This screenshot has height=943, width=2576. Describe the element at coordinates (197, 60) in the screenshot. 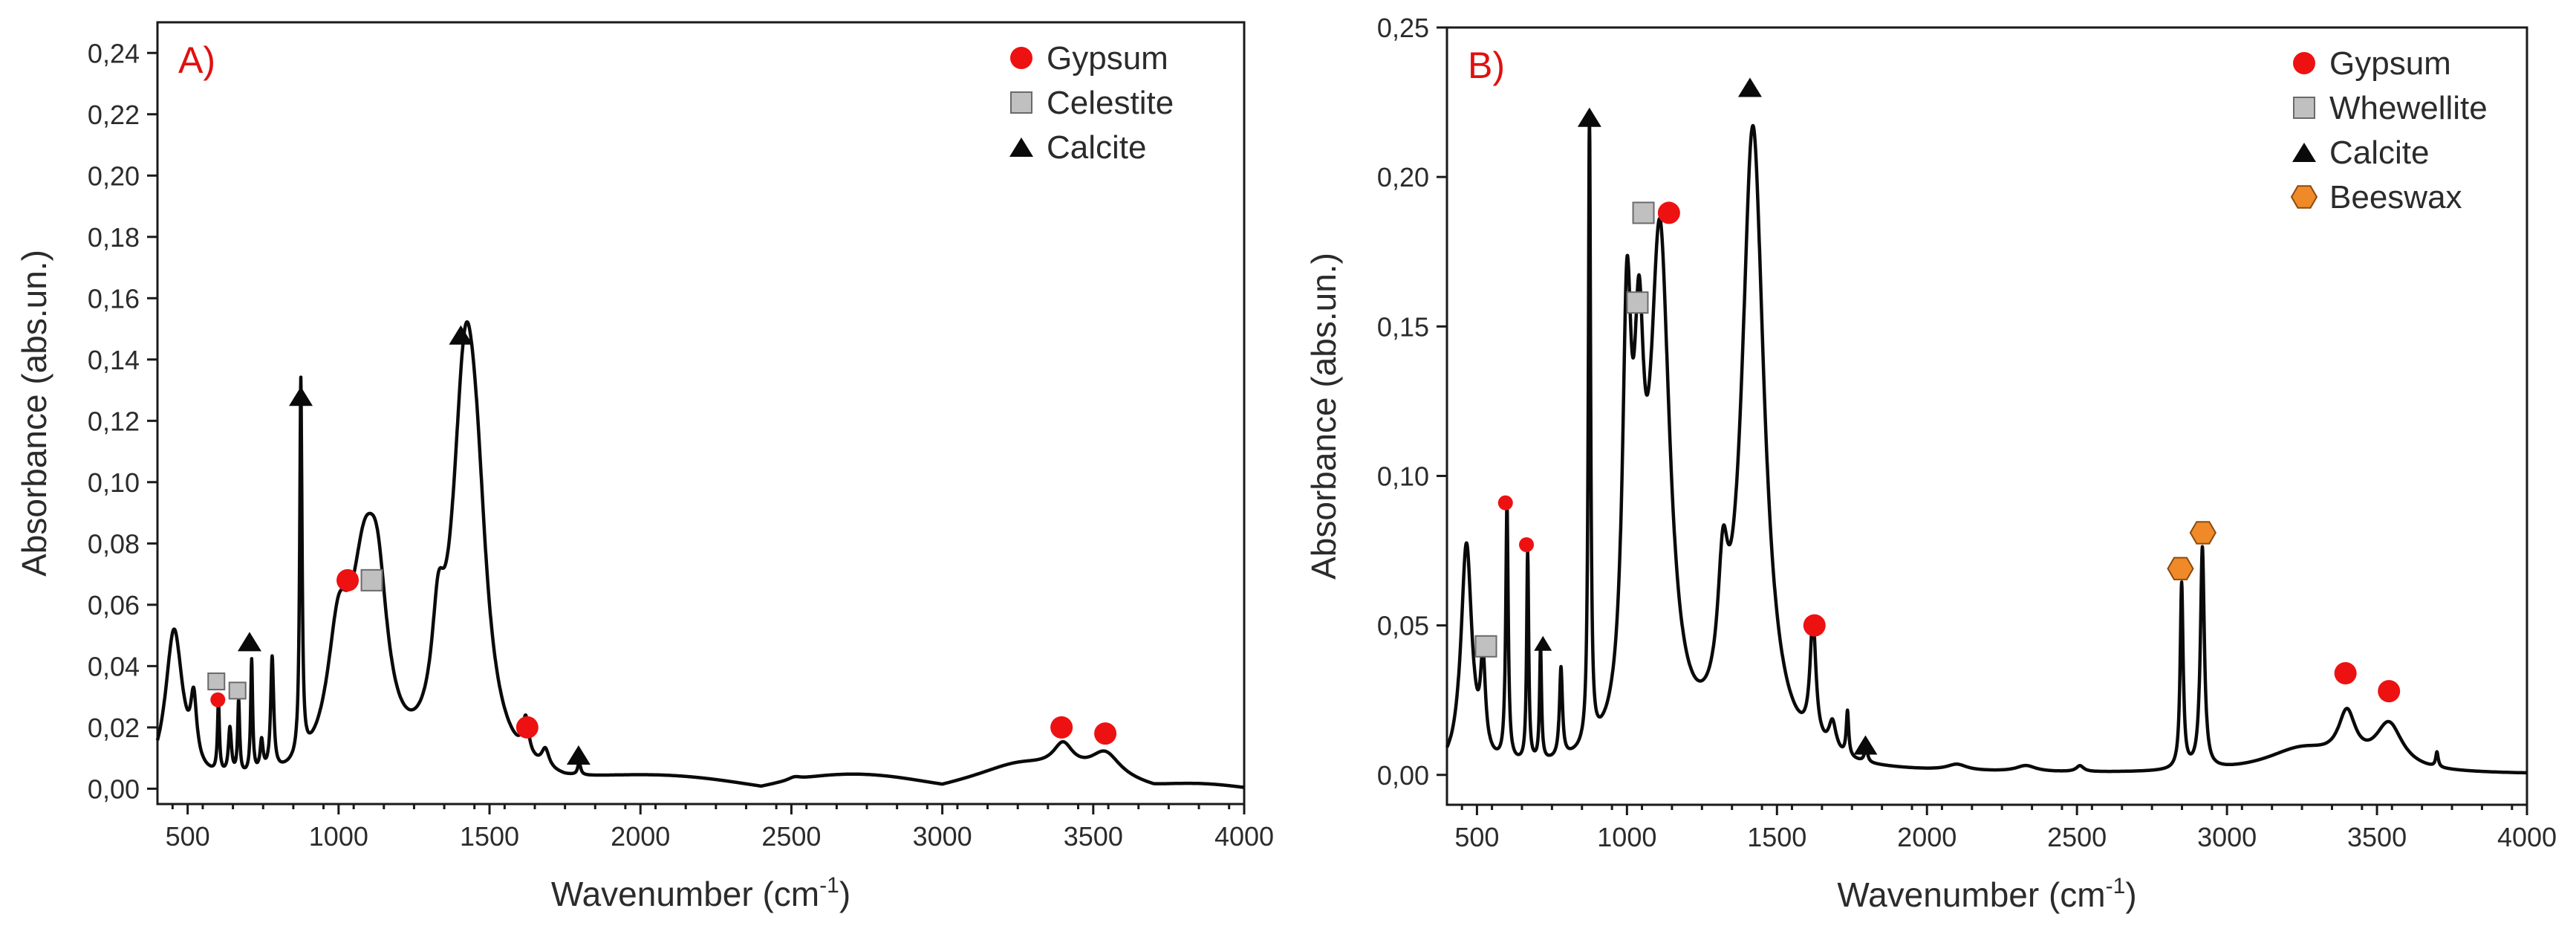

I see `panel-label: A)` at that location.